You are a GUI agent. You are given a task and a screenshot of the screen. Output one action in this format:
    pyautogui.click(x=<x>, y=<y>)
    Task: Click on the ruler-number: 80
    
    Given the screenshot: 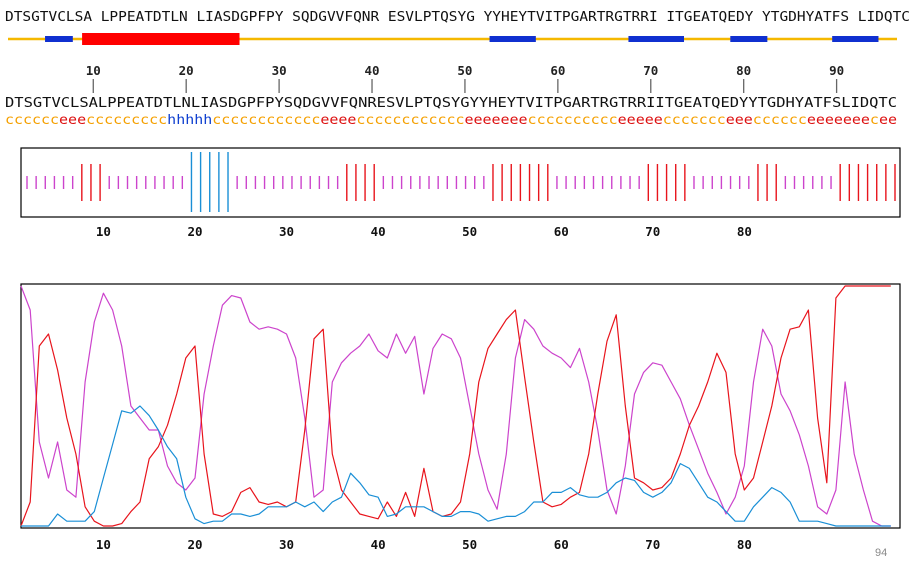 What is the action you would take?
    pyautogui.click(x=743, y=70)
    